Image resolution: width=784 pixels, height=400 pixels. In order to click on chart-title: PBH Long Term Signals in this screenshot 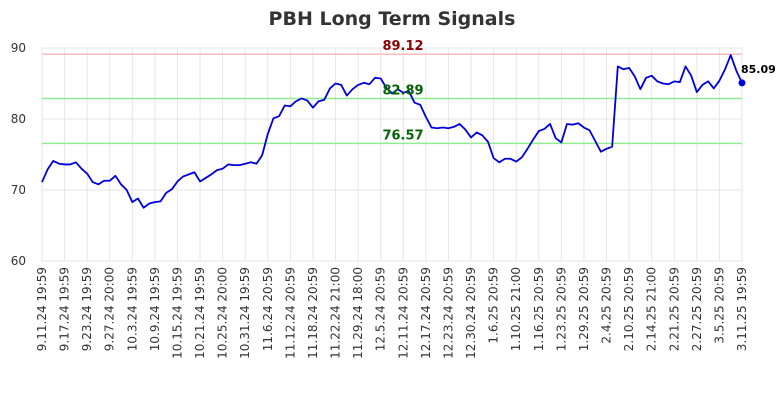, I will do `click(392, 19)`.